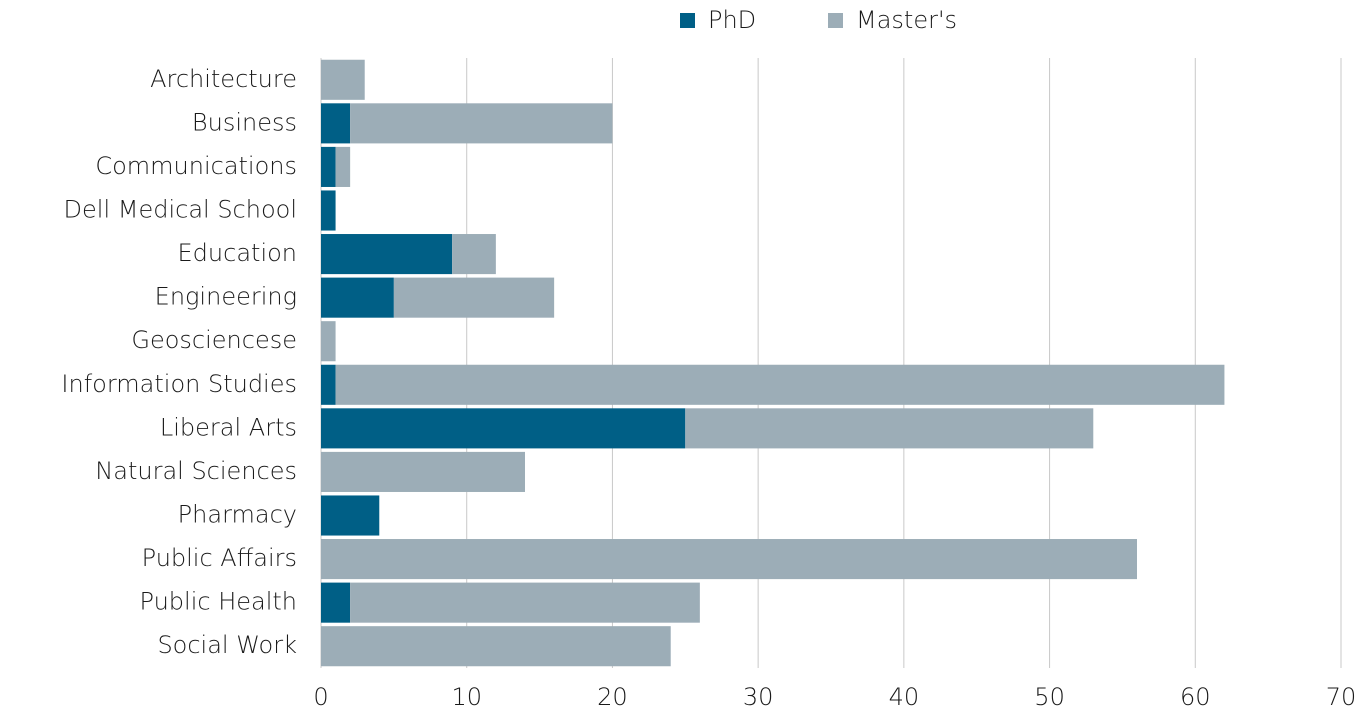 The height and width of the screenshot is (715, 1369). What do you see at coordinates (466, 697) in the screenshot?
I see `x-tick-label: 10` at bounding box center [466, 697].